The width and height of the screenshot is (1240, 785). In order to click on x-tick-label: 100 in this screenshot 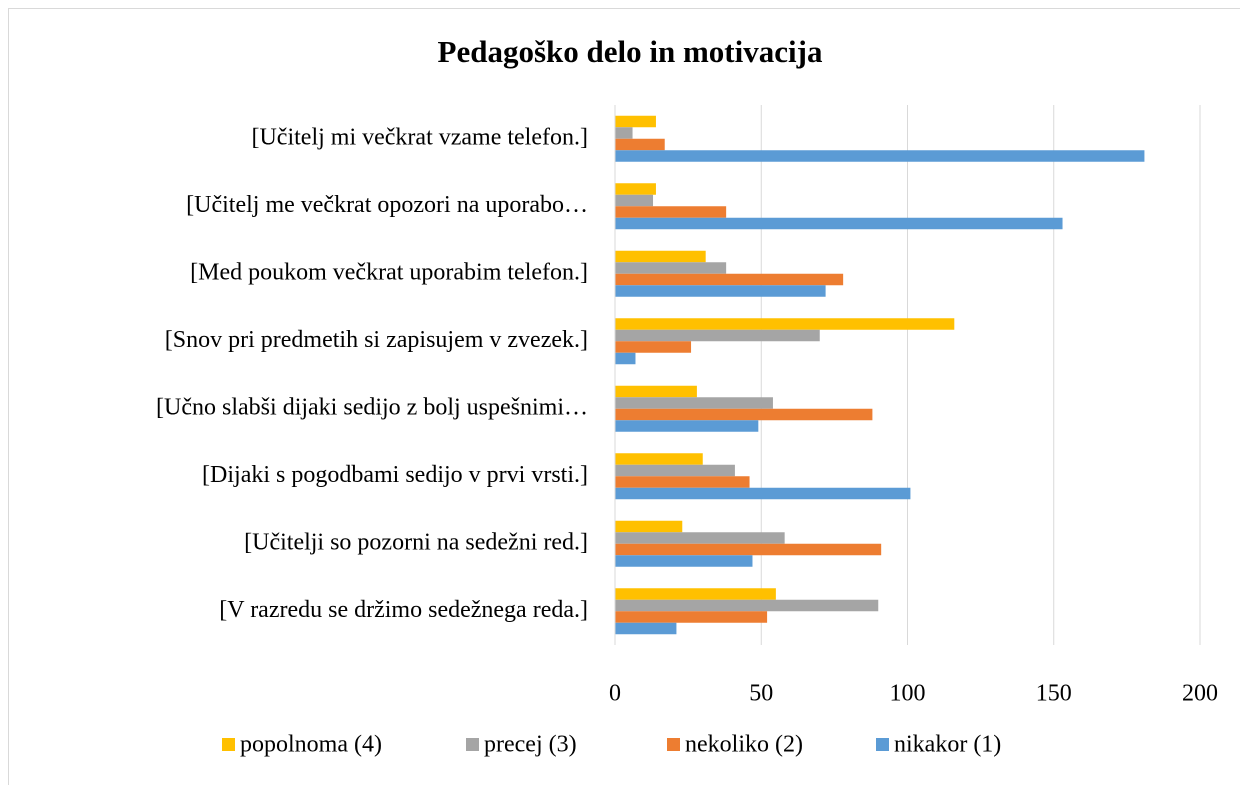, I will do `click(908, 694)`.